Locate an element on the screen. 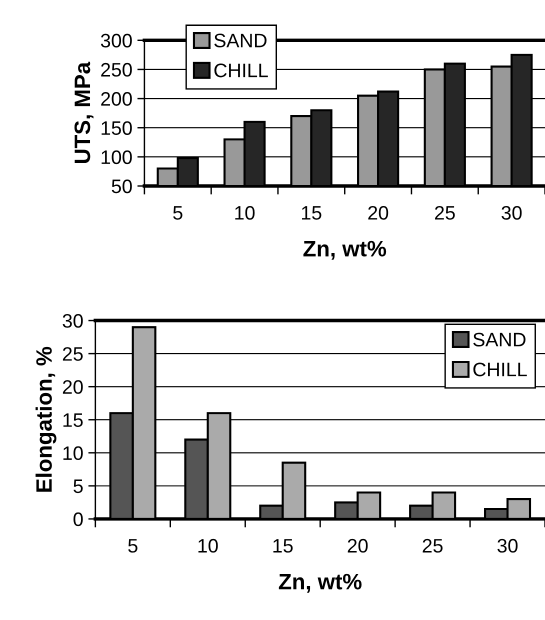  y-tick-label: 15 is located at coordinates (73, 420).